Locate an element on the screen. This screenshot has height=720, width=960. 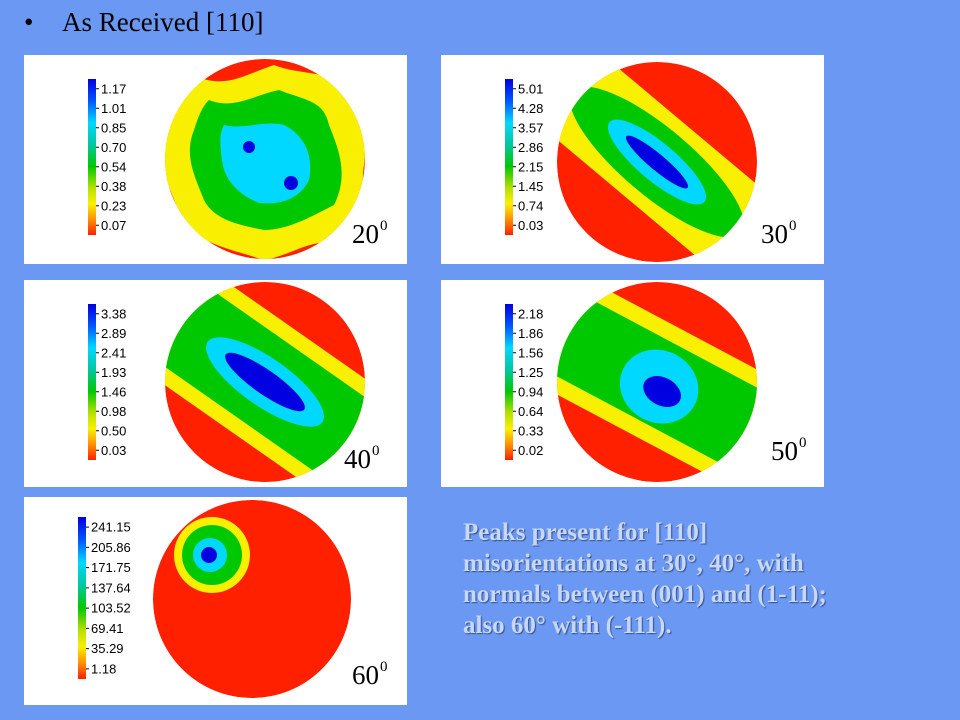
legend-label: 0.70 is located at coordinates (113, 147).